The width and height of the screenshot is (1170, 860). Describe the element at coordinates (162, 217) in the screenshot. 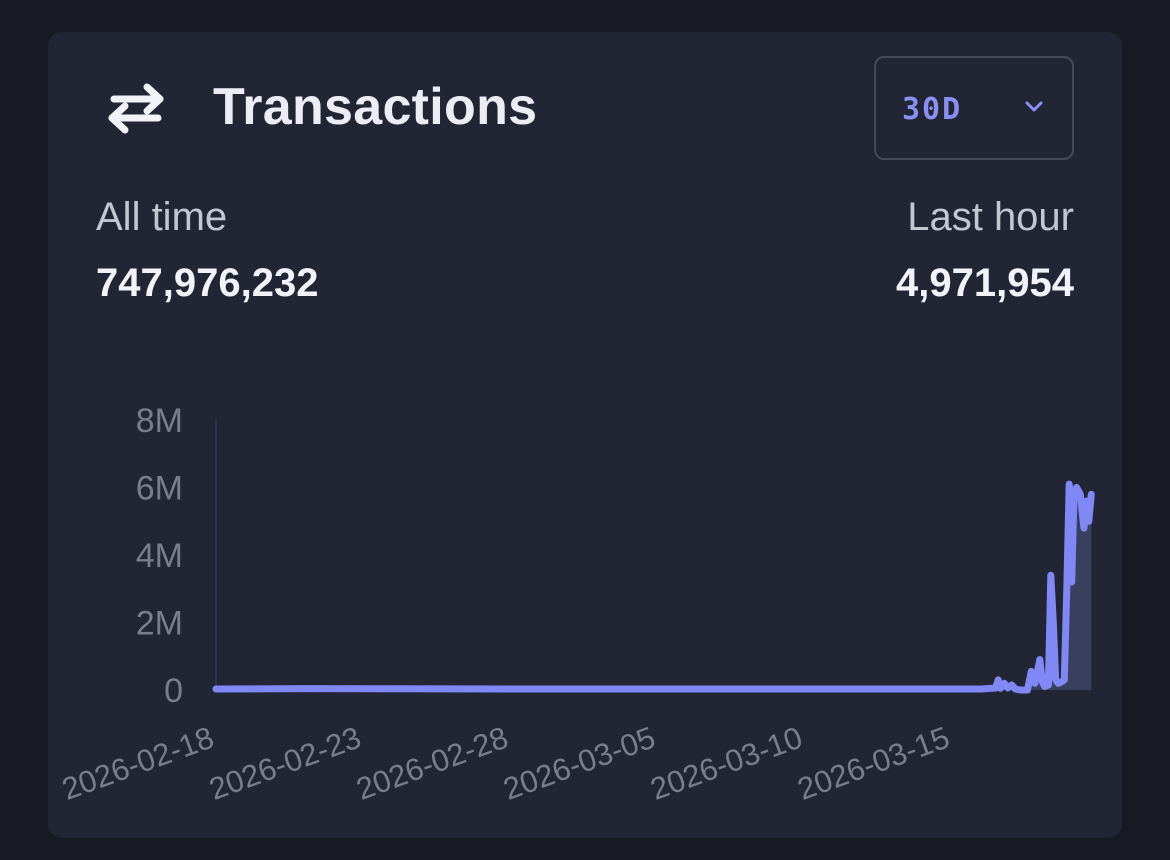

I see `all-time-label: All time` at that location.